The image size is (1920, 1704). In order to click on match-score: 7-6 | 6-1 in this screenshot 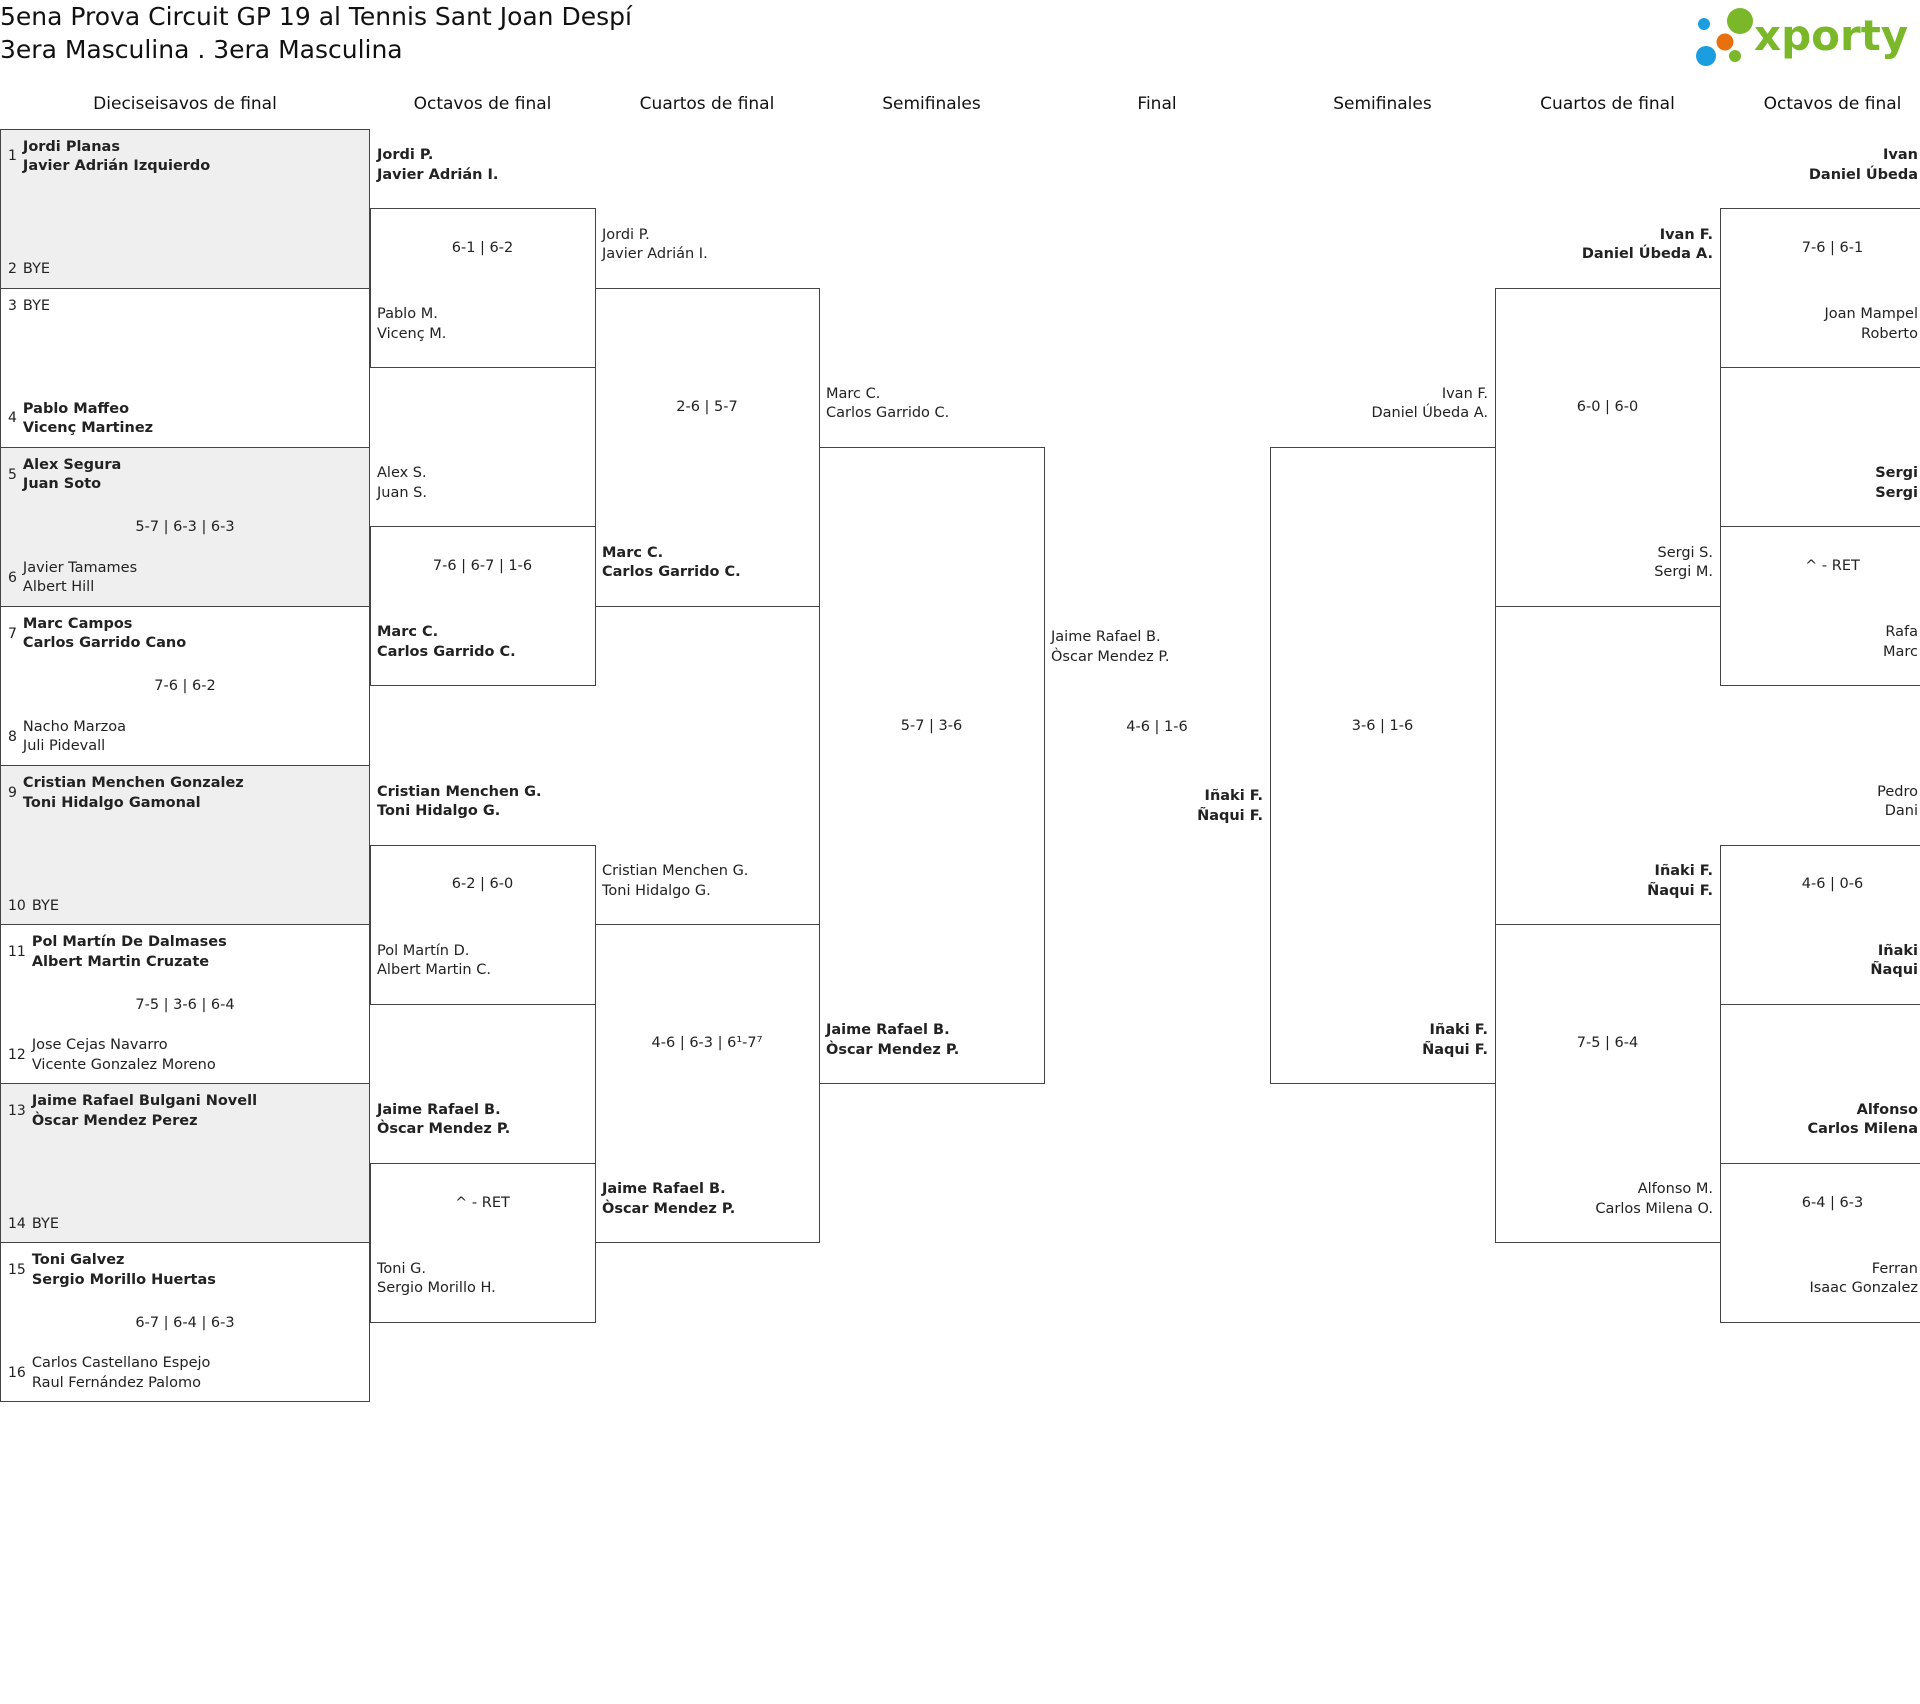, I will do `click(1832, 247)`.